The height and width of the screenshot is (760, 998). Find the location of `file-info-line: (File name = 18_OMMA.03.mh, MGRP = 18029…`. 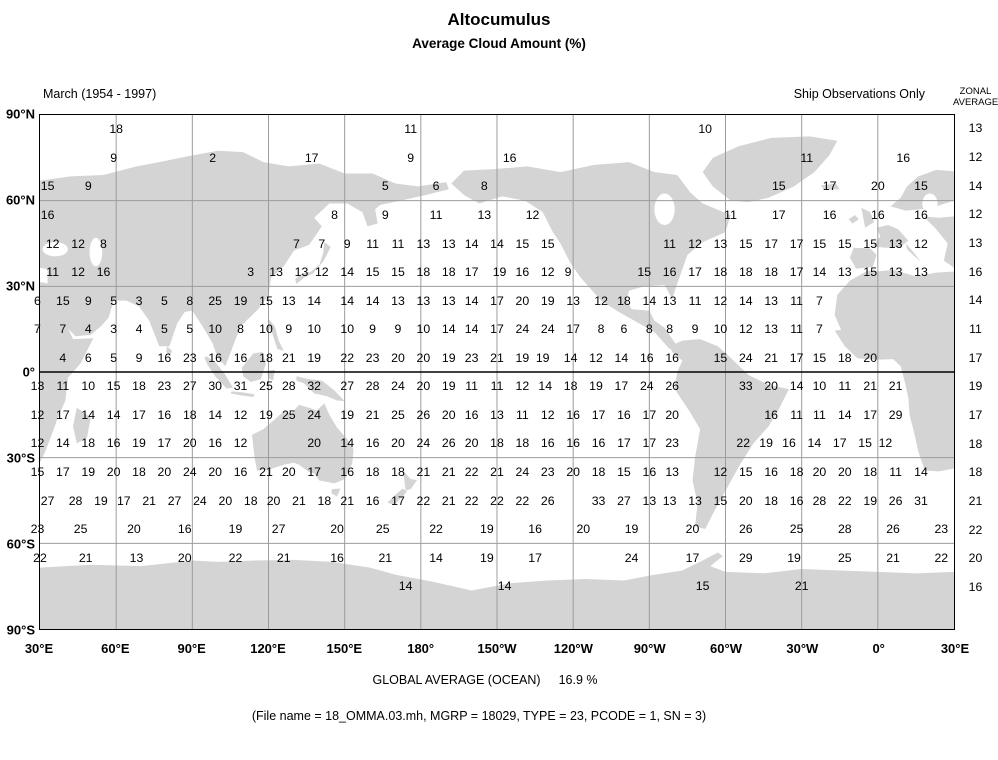

file-info-line: (File name = 18_OMMA.03.mh, MGRP = 18029… is located at coordinates (479, 716).